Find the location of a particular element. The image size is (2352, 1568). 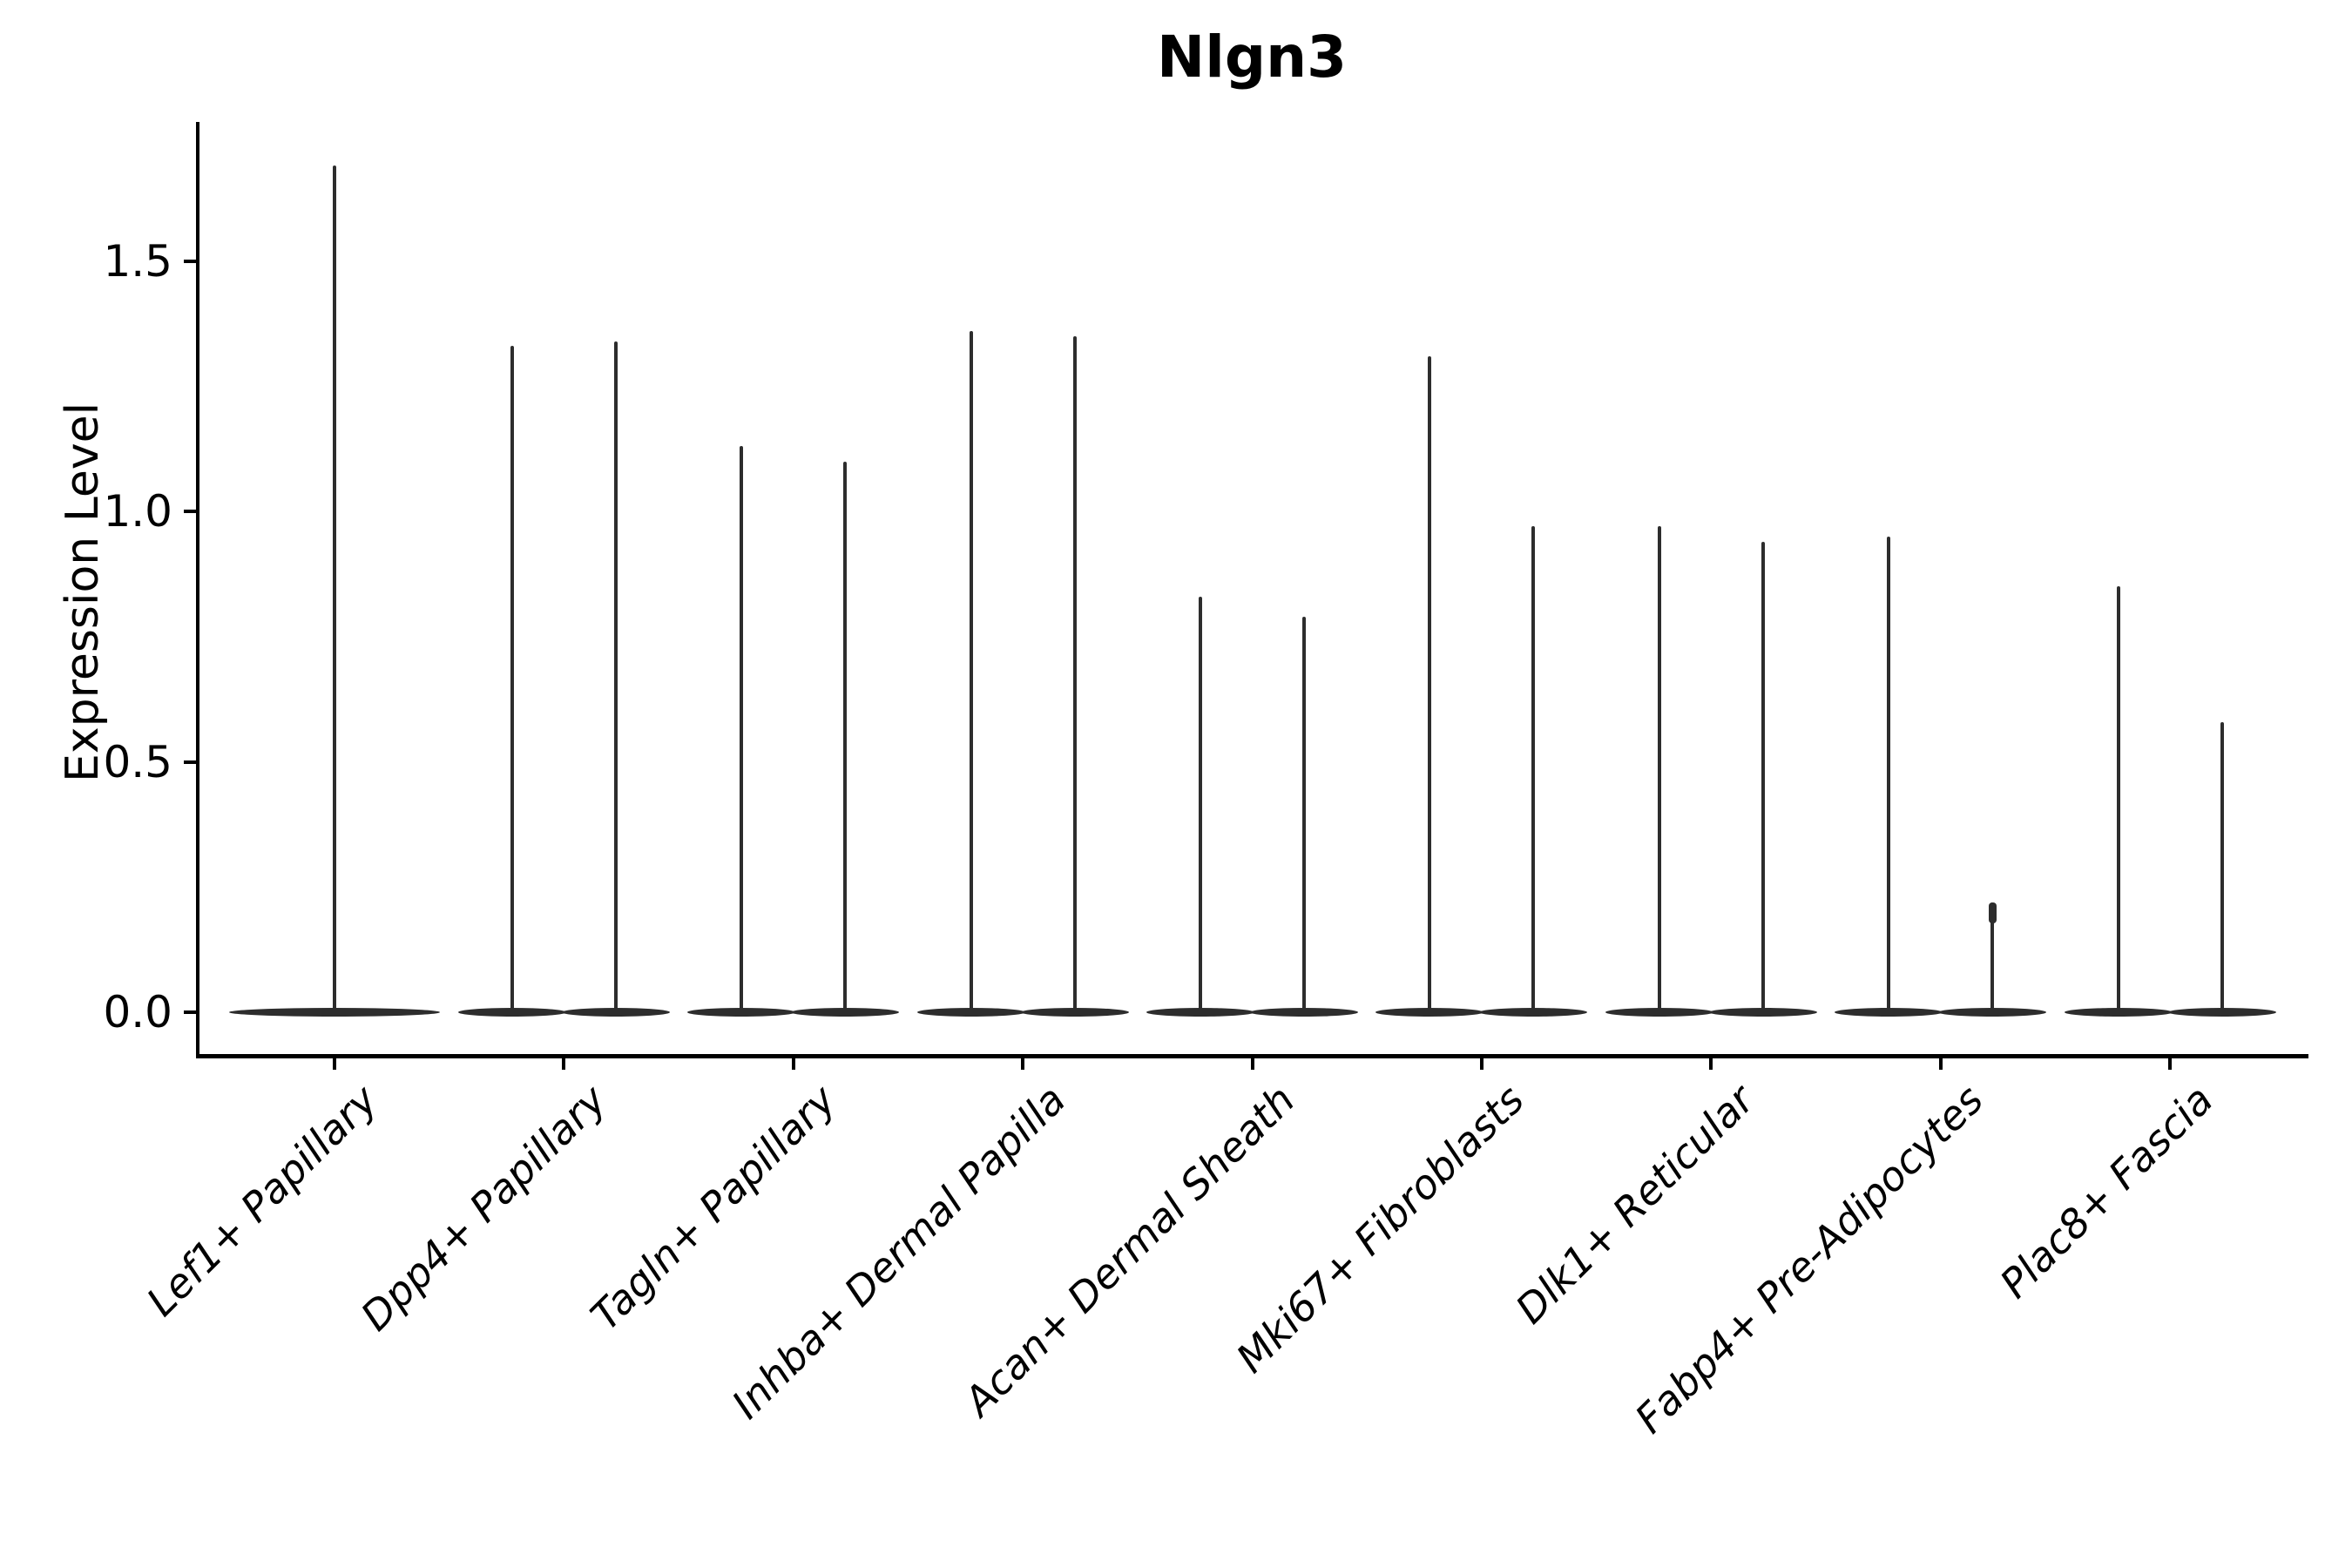

y-tick-label: 0.0 is located at coordinates (137, 1012).